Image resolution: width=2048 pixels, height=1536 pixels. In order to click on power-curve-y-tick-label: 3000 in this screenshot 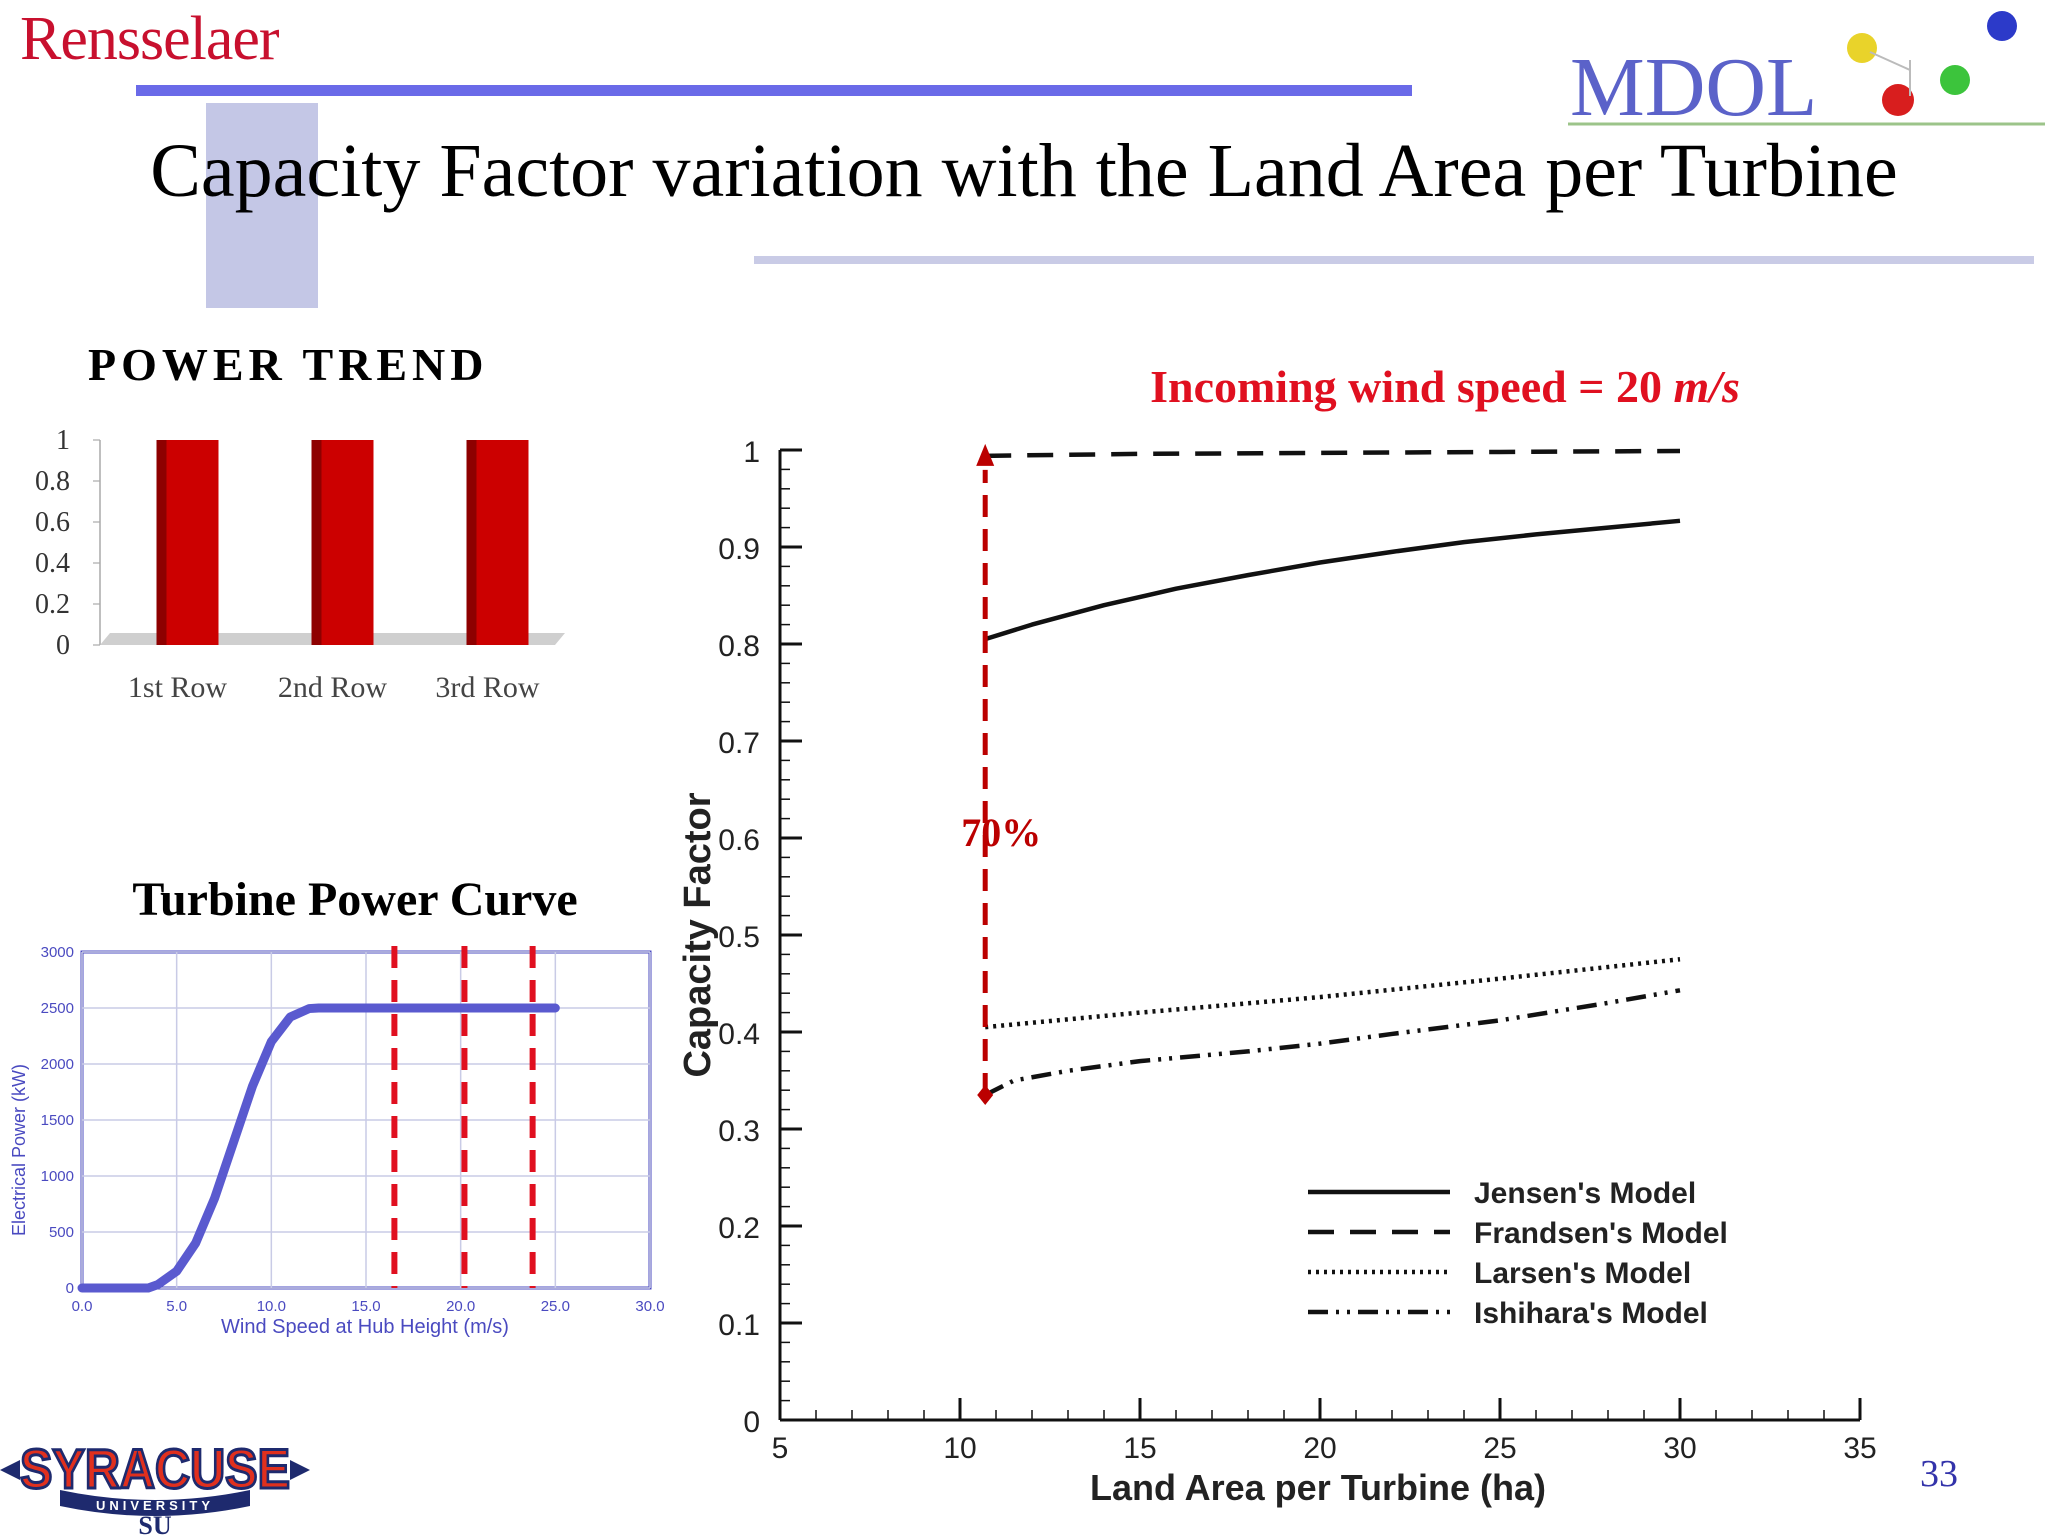, I will do `click(57, 952)`.